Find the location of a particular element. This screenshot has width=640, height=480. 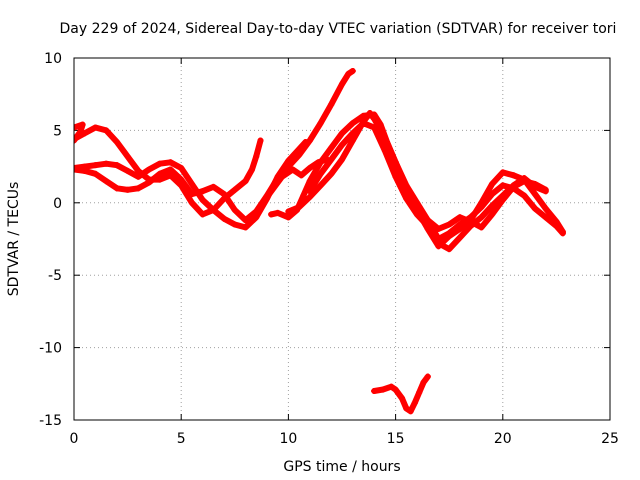

x-tick-label: 20 is located at coordinates (503, 439).